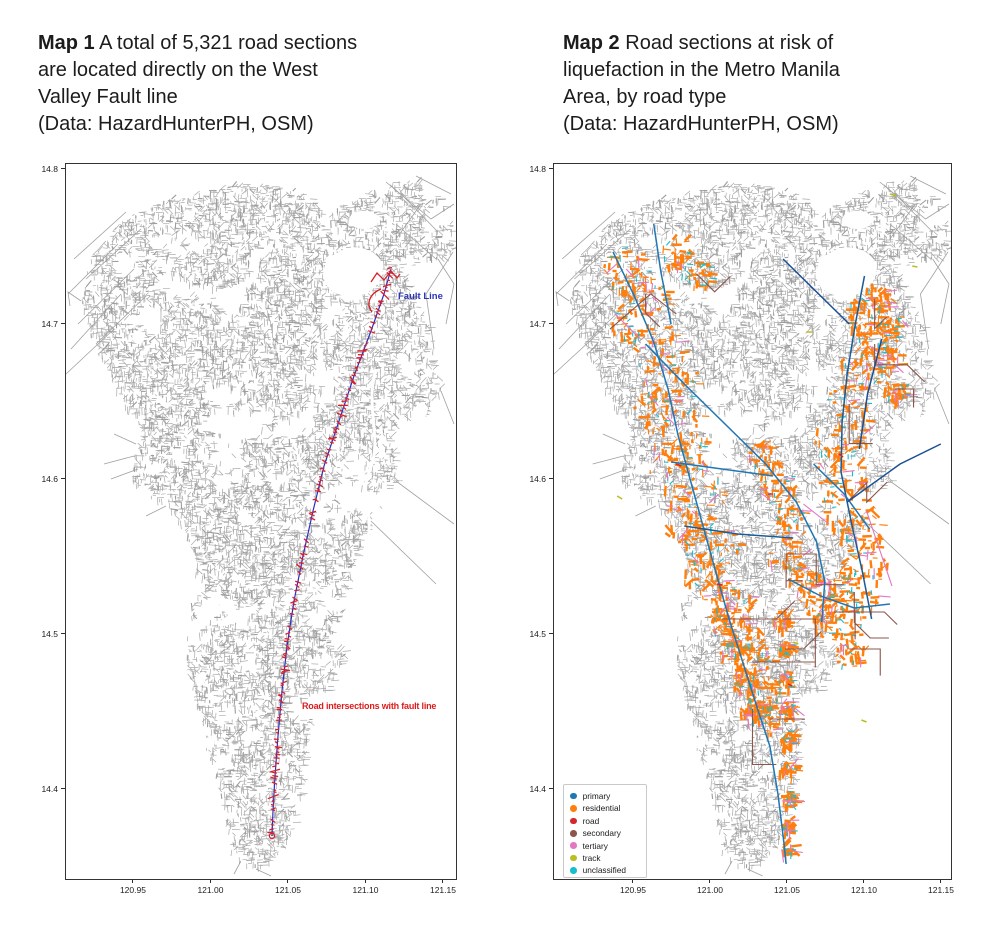 Image resolution: width=1000 pixels, height=948 pixels. I want to click on map2-title-line2: liquefaction in the Metro Manila, so click(701, 70).